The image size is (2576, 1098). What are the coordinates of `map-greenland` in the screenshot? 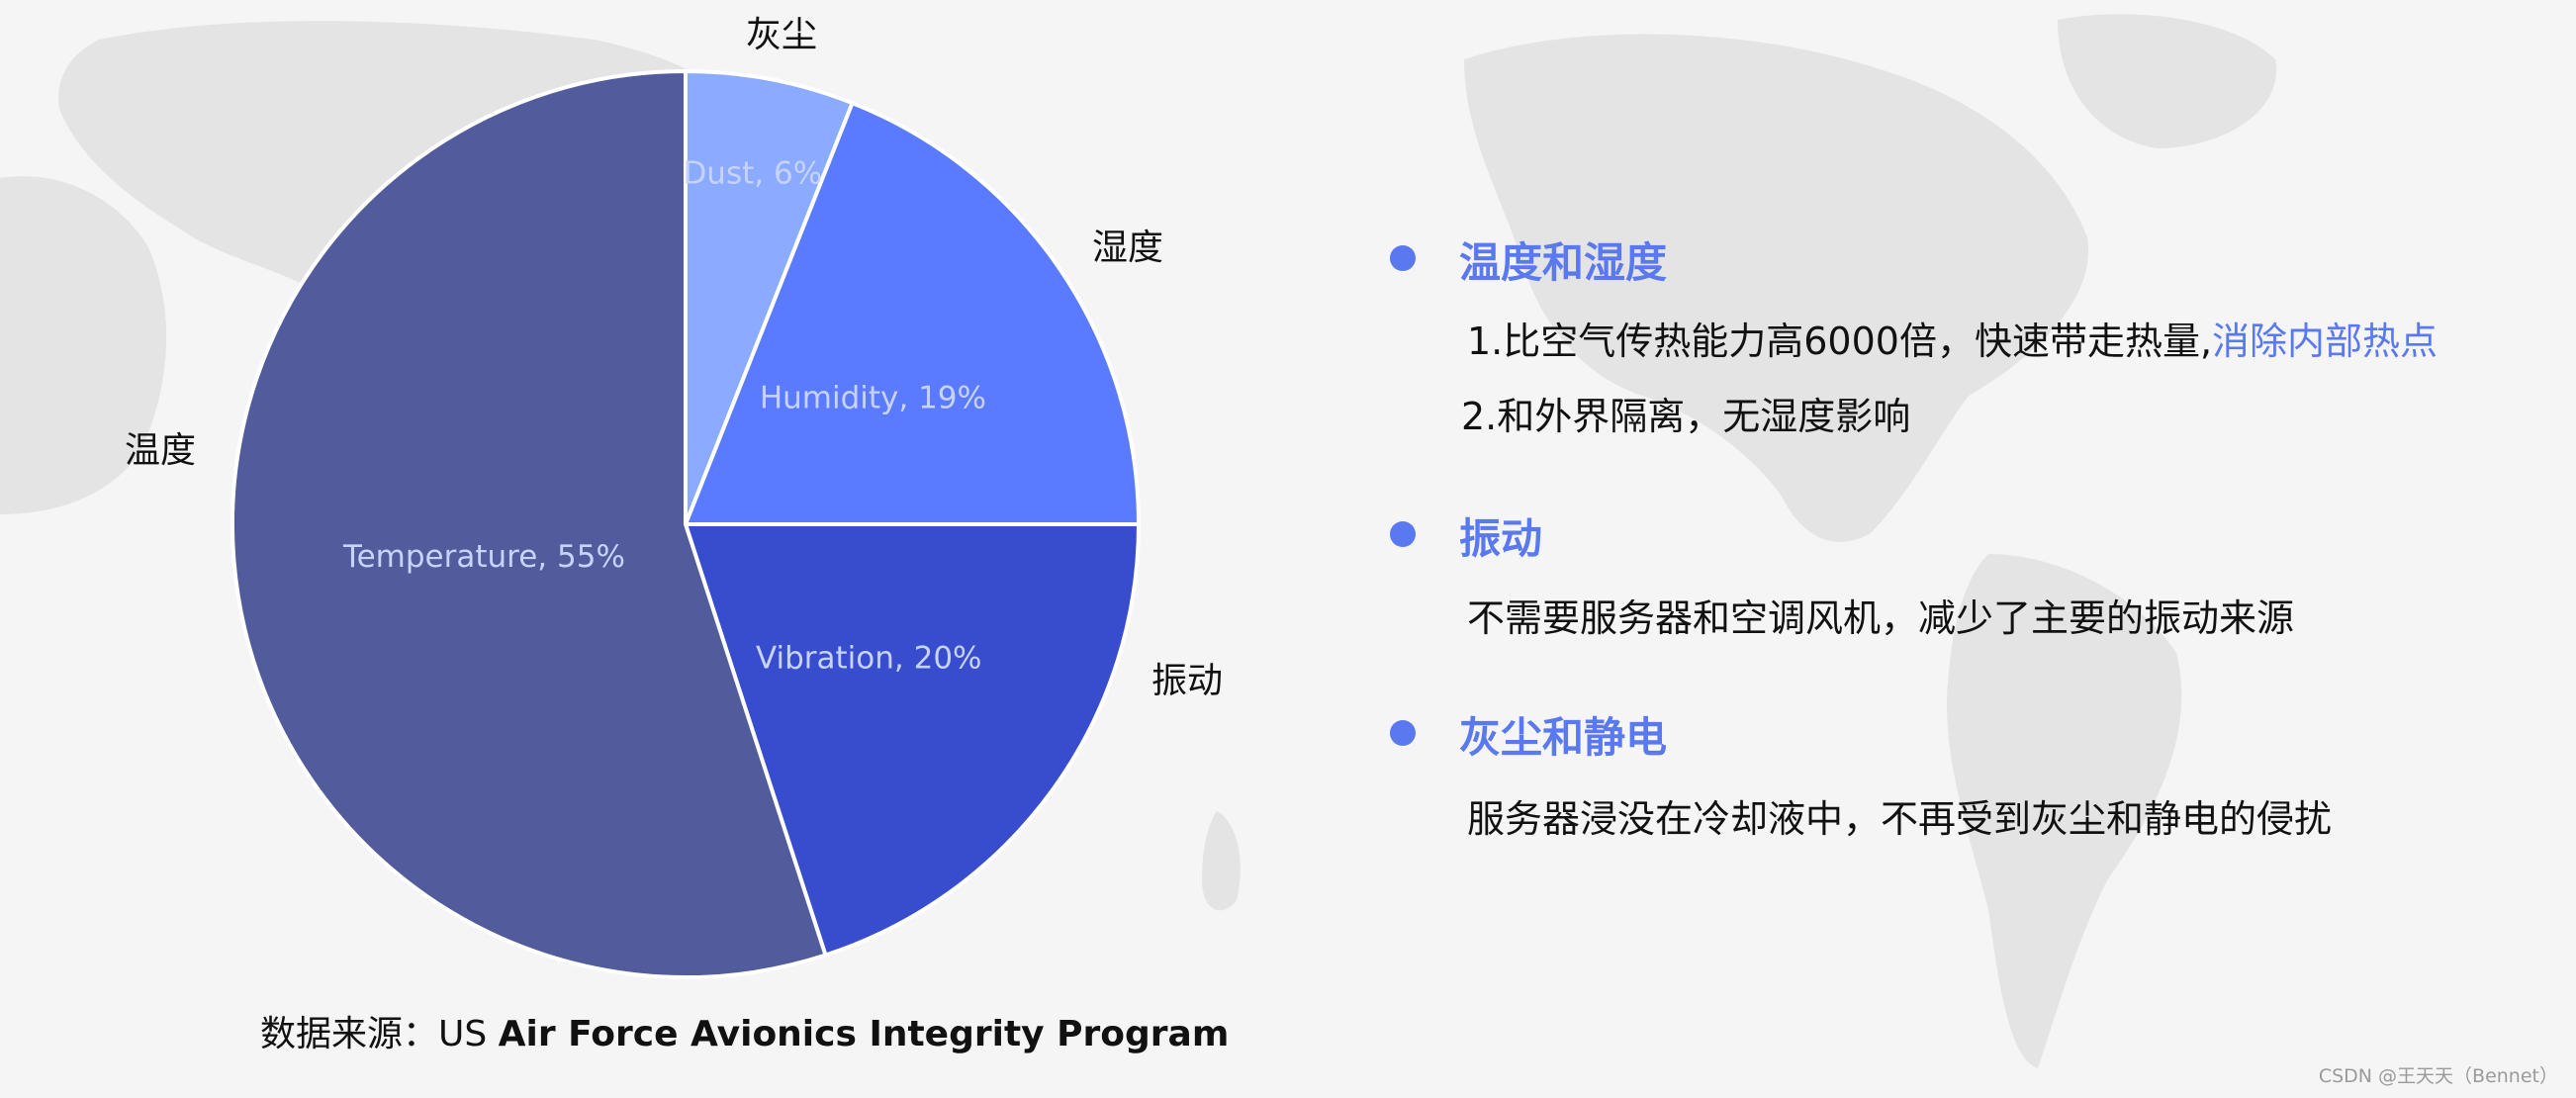 It's located at (2168, 81).